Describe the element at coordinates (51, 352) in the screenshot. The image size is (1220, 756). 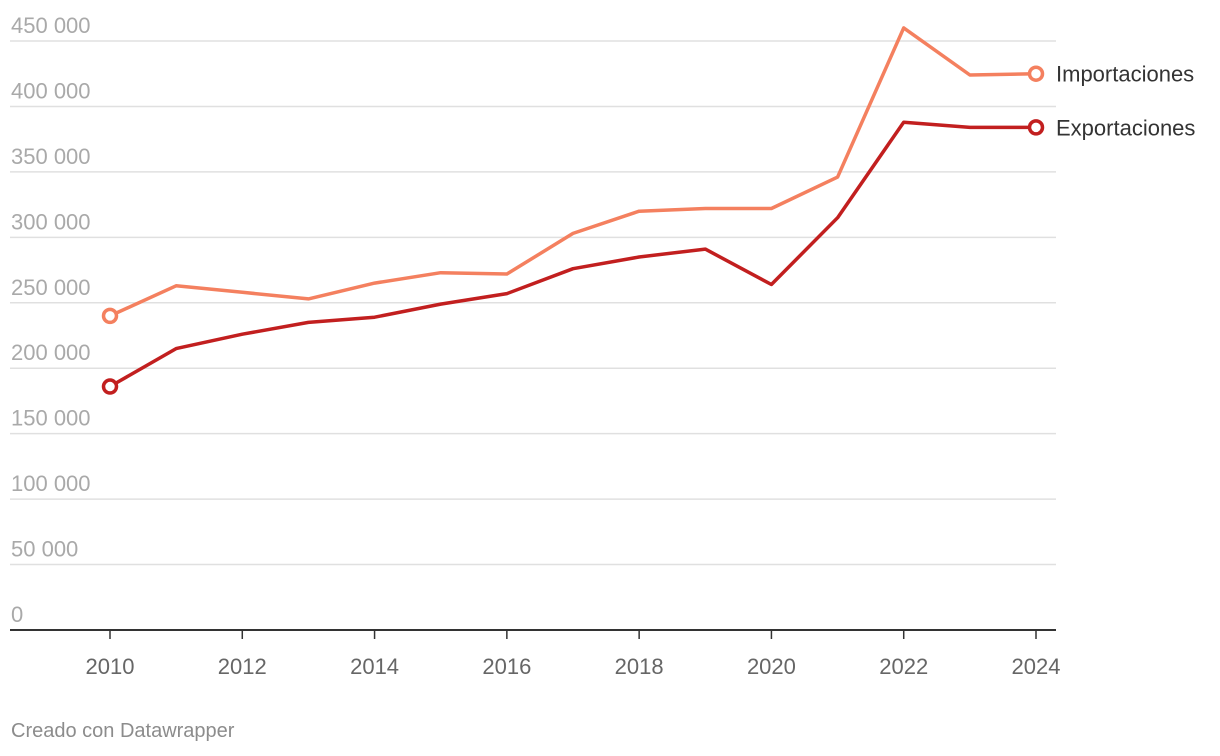
I see `y-tick-label: 200 000` at that location.